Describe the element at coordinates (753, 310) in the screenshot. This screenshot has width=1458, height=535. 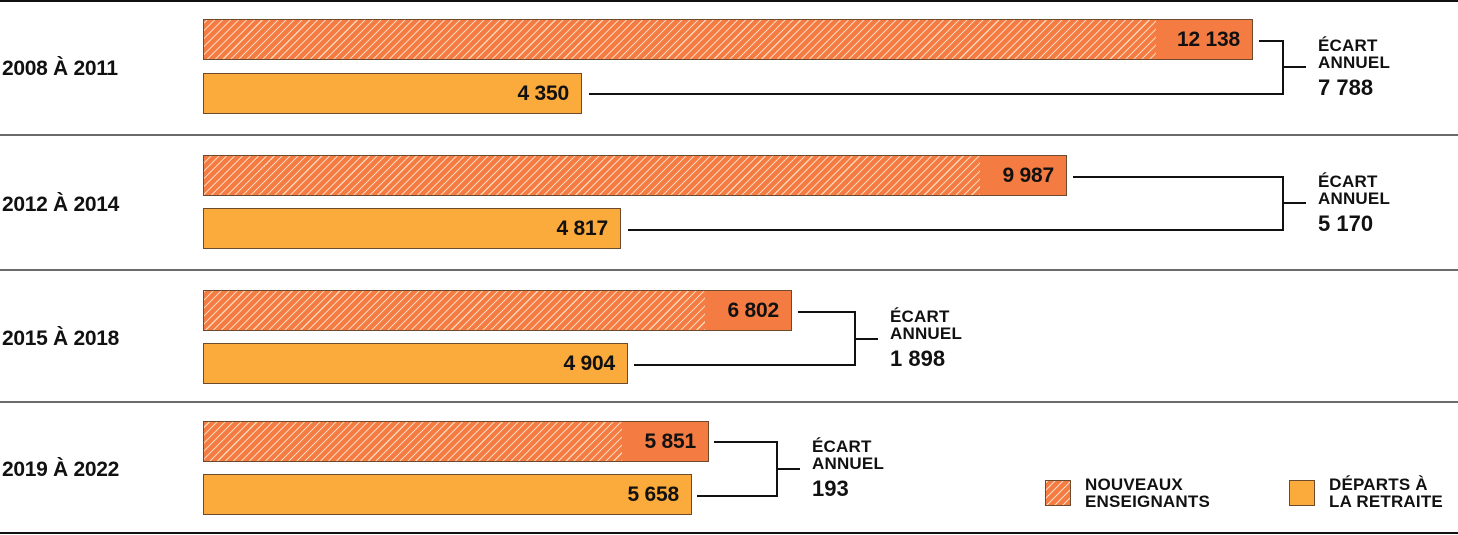
I see `bar-value: 6 802` at that location.